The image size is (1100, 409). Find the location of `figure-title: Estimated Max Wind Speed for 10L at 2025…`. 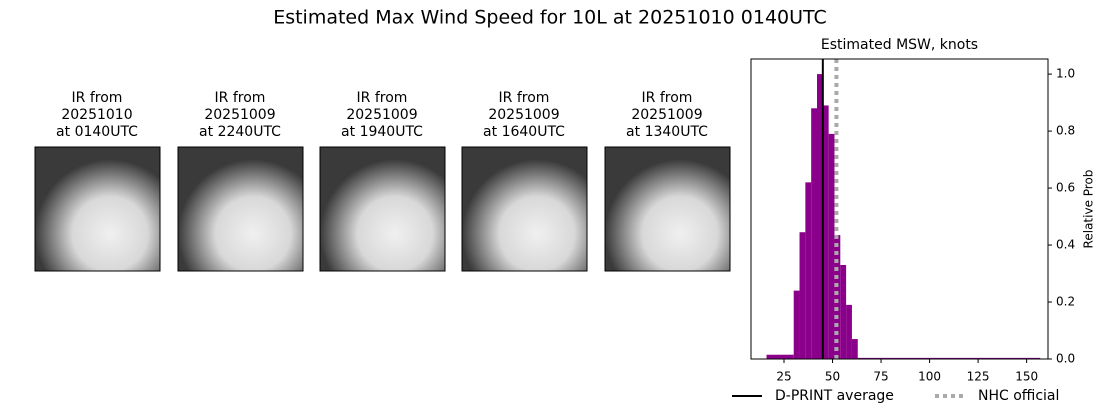

figure-title: Estimated Max Wind Speed for 10L at 2025… is located at coordinates (550, 18).